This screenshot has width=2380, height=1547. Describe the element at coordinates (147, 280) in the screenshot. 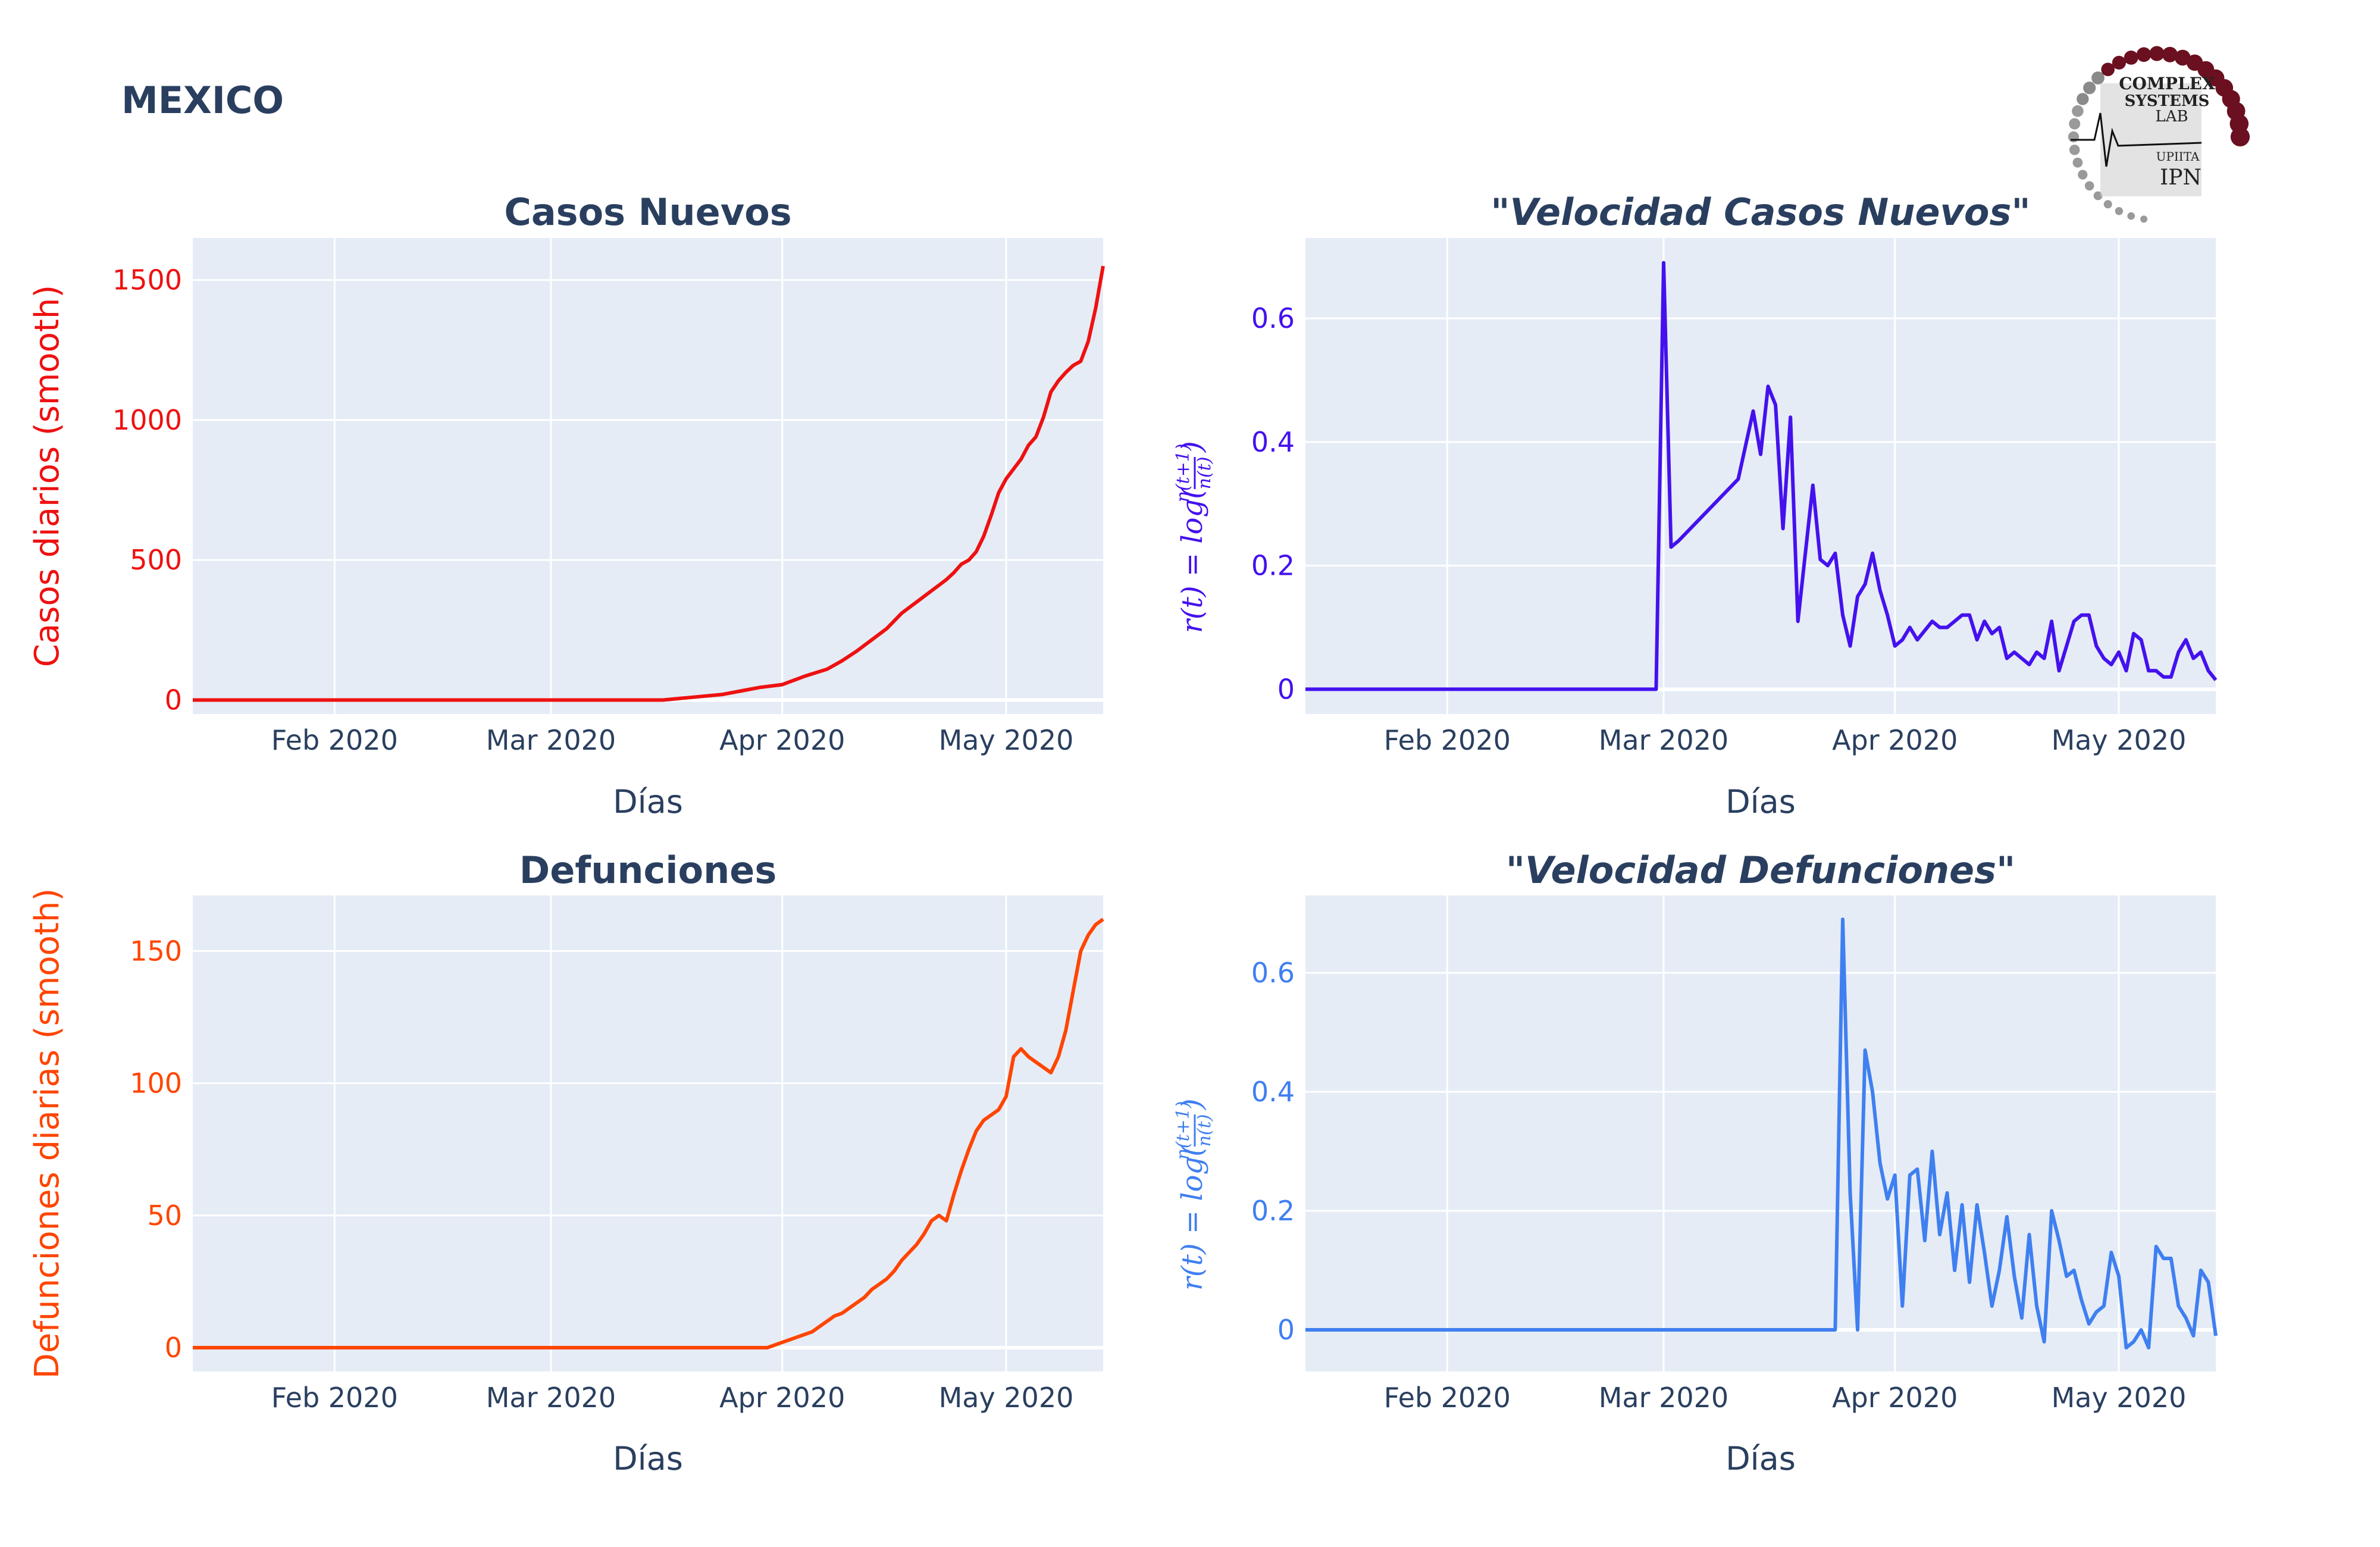

I see `y-tick-label: 1500` at that location.